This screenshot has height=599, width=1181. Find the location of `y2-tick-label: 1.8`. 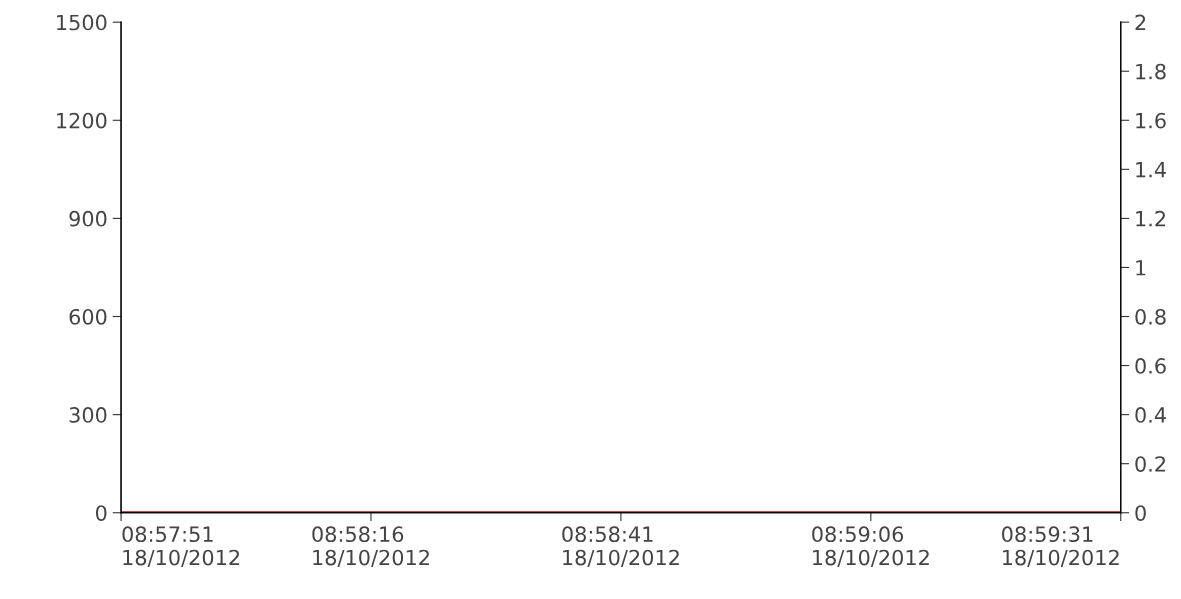

y2-tick-label: 1.8 is located at coordinates (1151, 71).